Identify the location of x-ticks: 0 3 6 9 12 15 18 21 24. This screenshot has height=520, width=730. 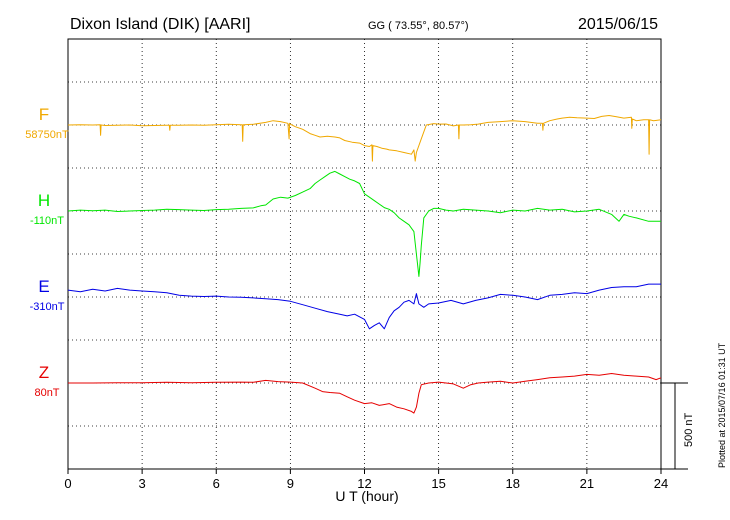
(366, 480).